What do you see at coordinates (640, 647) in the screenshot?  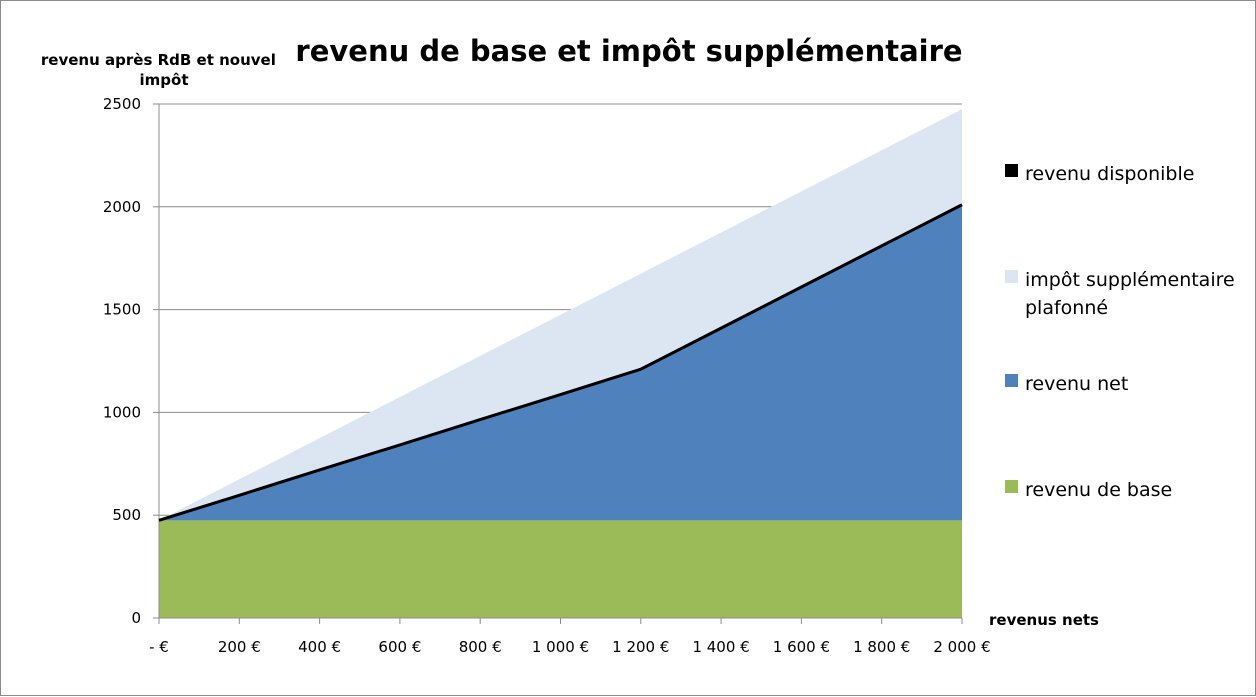 I see `x-tick-label: 1 200 €` at bounding box center [640, 647].